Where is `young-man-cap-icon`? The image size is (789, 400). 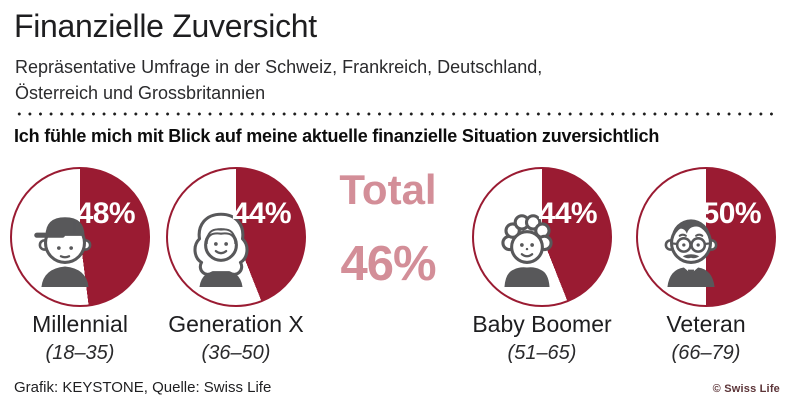 young-man-cap-icon is located at coordinates (65, 246).